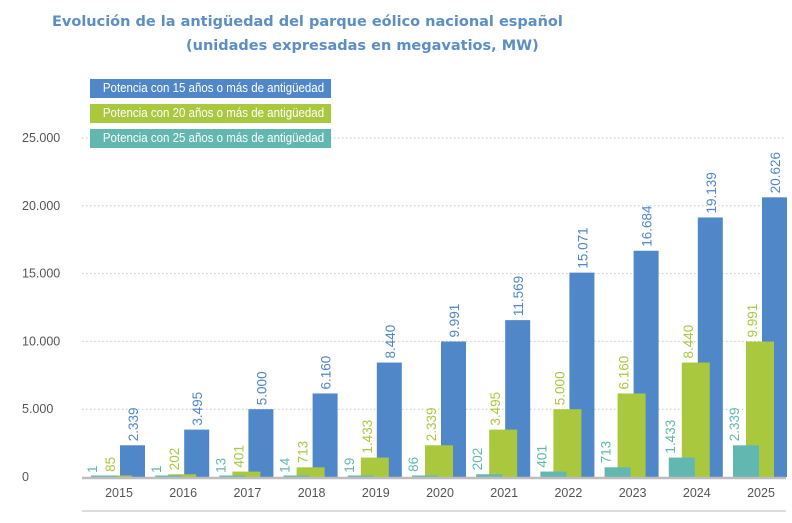  What do you see at coordinates (489, 475) in the screenshot?
I see `bar-25y-2021` at bounding box center [489, 475].